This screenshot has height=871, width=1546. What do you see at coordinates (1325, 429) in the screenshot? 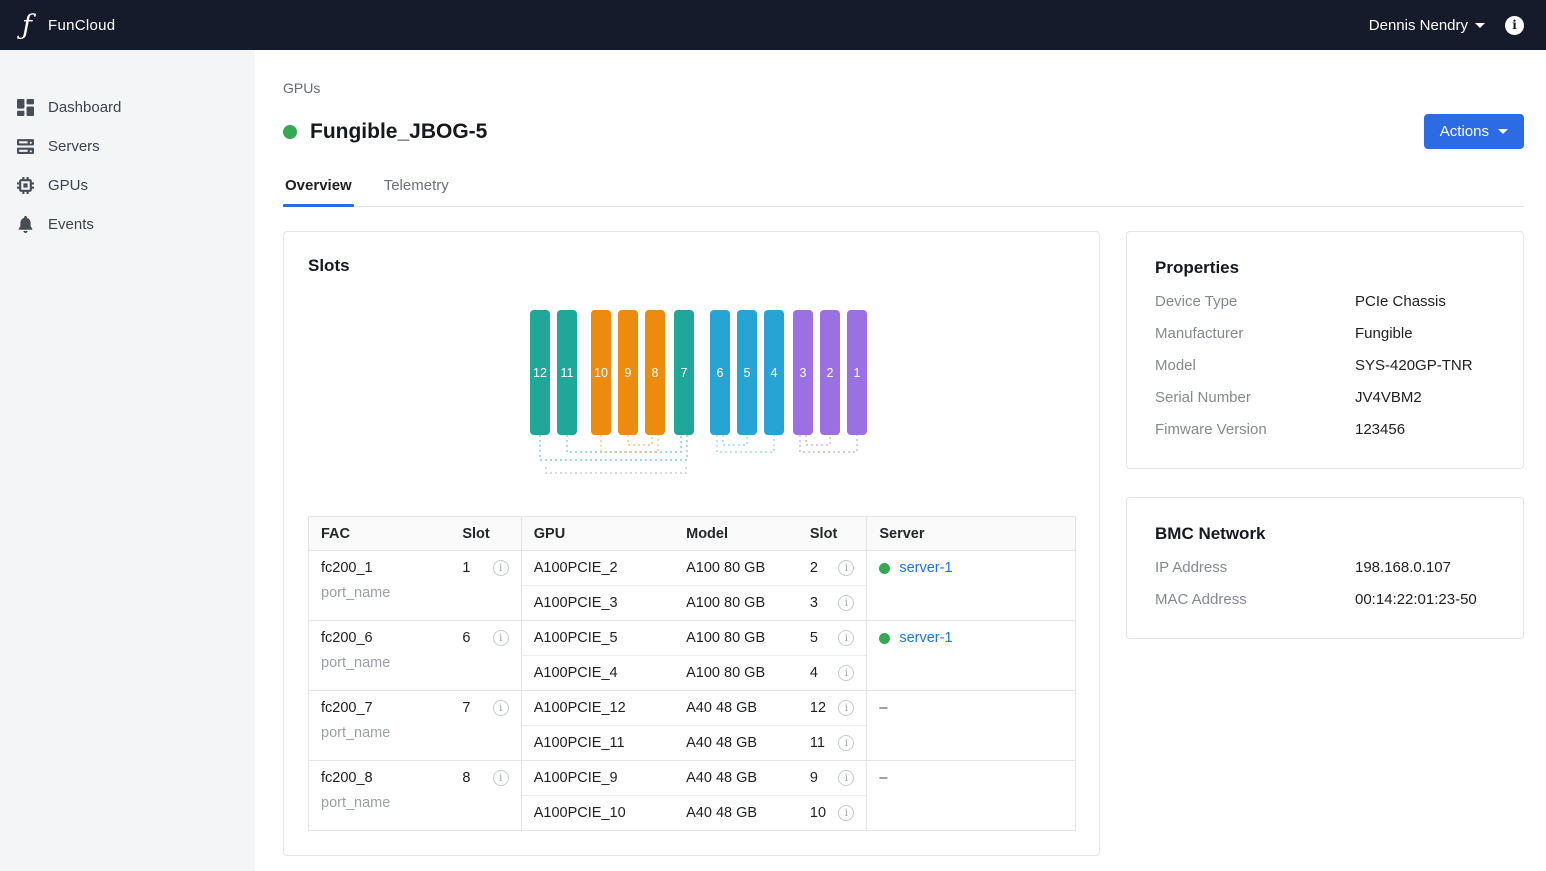
I see `property-row: Fimware Version 123456` at bounding box center [1325, 429].